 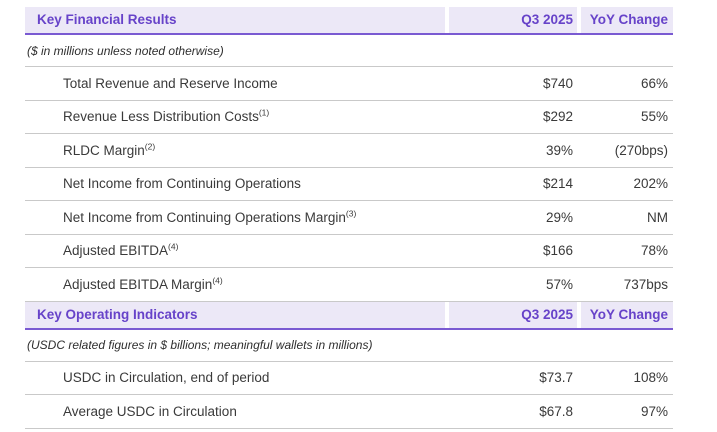 I want to click on row-value: $740, so click(x=557, y=83).